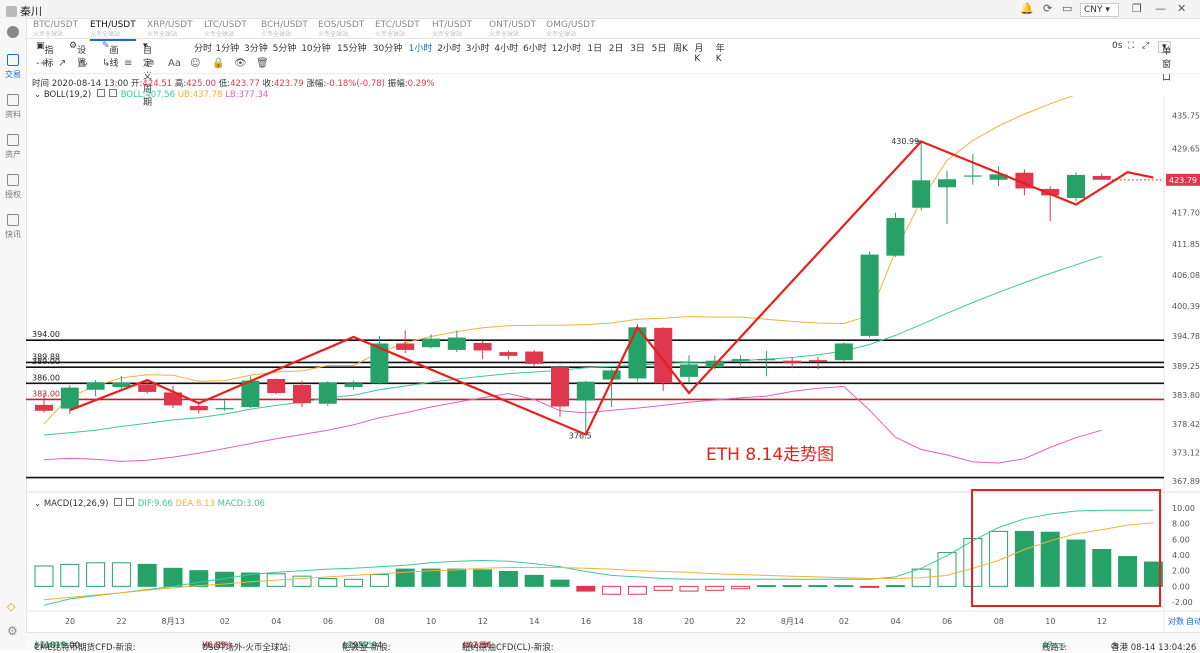 The image size is (1200, 653). Describe the element at coordinates (113, 30) in the screenshot. I see `tab-eth-usdt: ETH/USDT 火币全球站` at that location.